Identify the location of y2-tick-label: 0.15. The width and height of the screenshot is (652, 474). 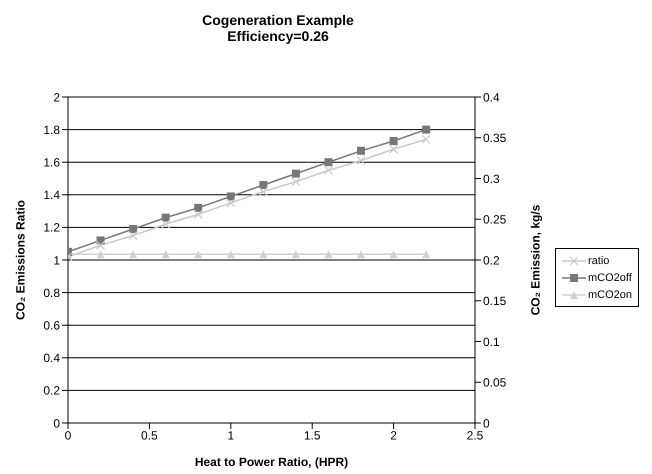
(495, 301).